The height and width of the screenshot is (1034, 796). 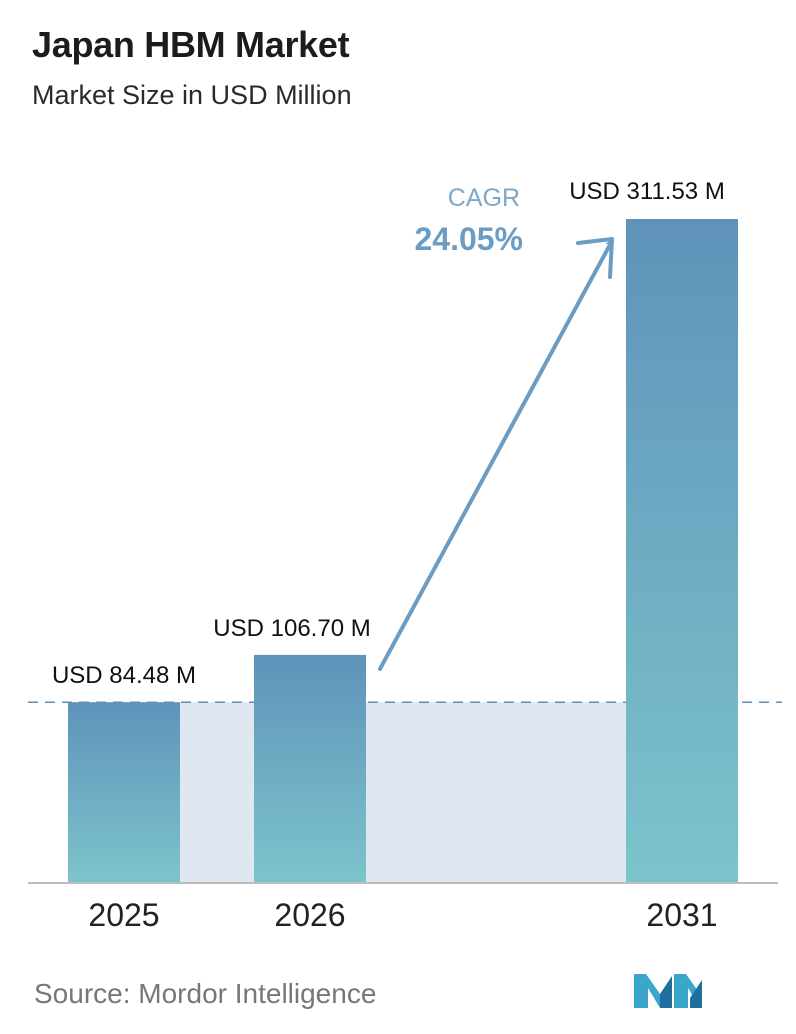 I want to click on cagr-arrow, so click(x=496, y=455).